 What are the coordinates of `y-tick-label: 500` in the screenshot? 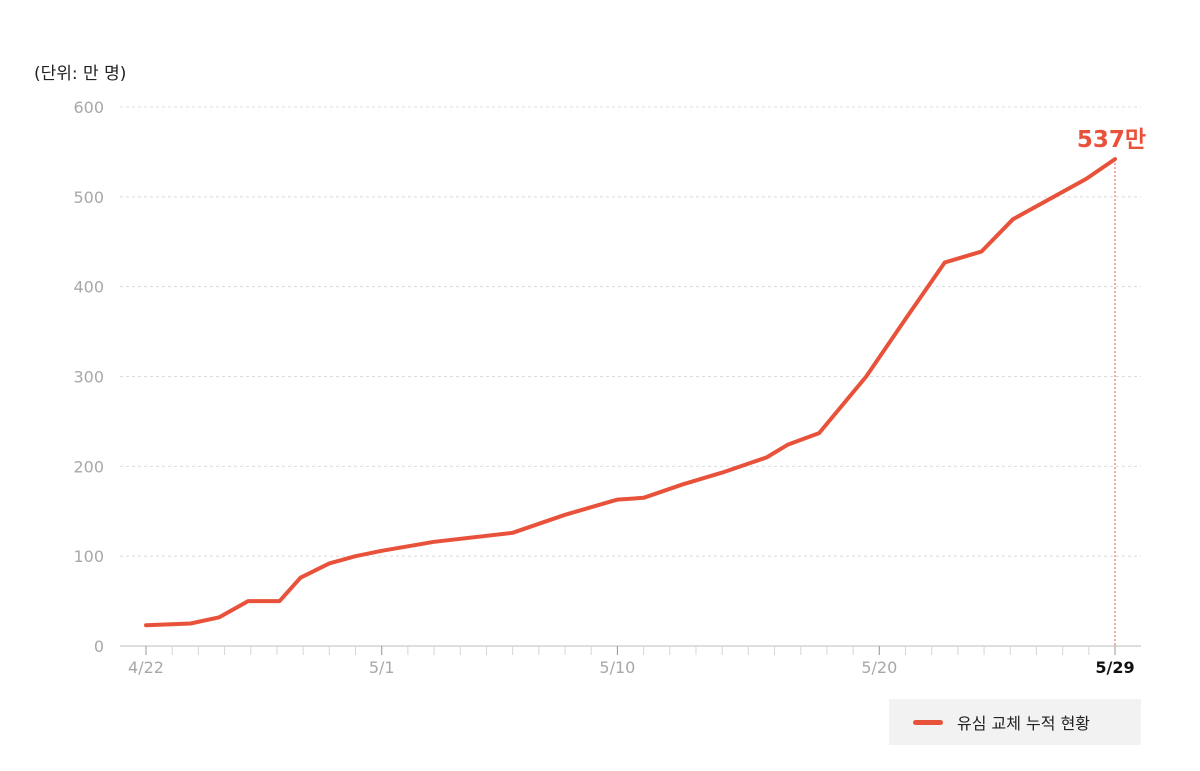 It's located at (88, 197).